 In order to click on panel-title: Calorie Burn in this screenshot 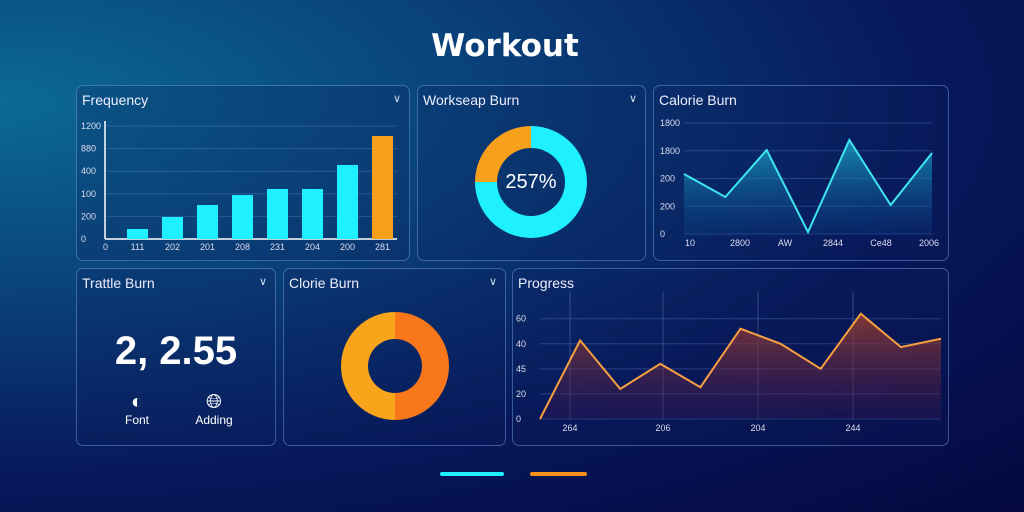, I will do `click(698, 100)`.